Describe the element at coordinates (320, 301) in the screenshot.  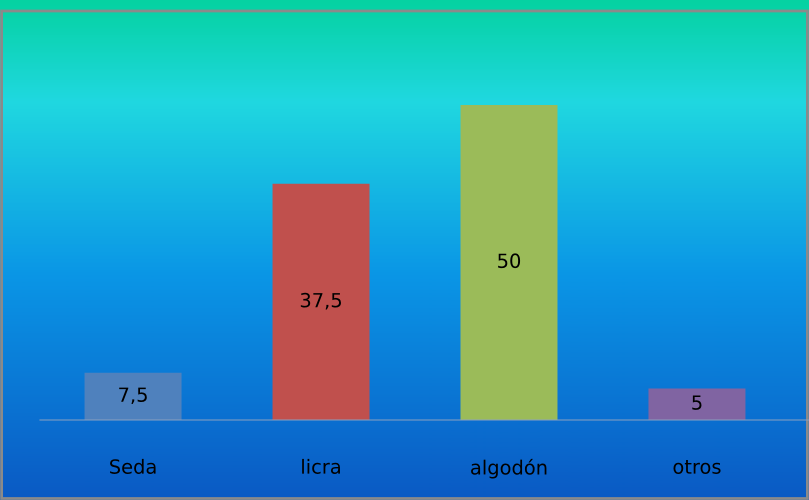
I see `data-label: 37,5` at that location.